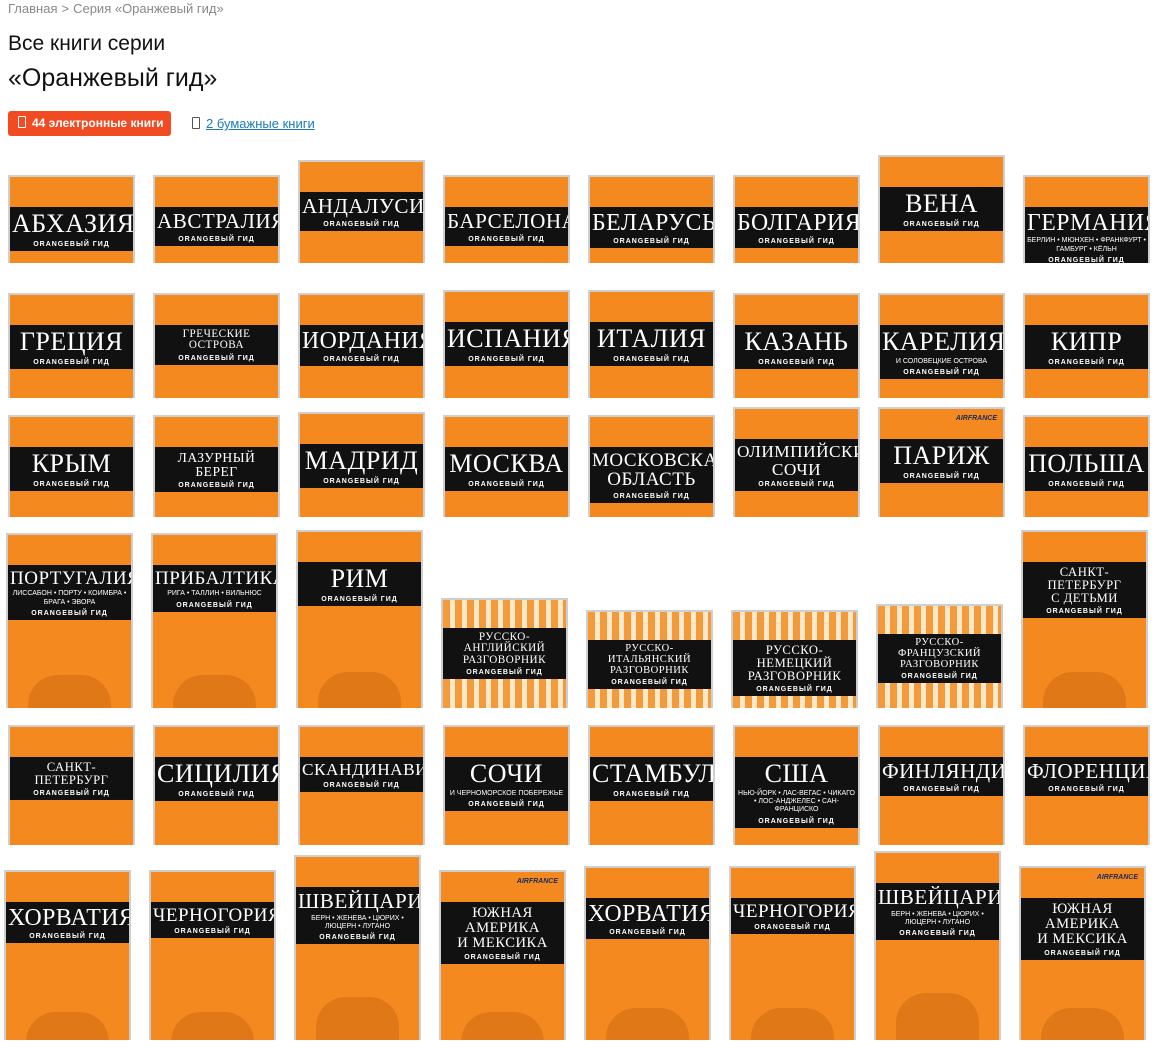 The image size is (1164, 1057). I want to click on book-cover: КРЫМ ORANGEВЫЙ ГИД, so click(71, 466).